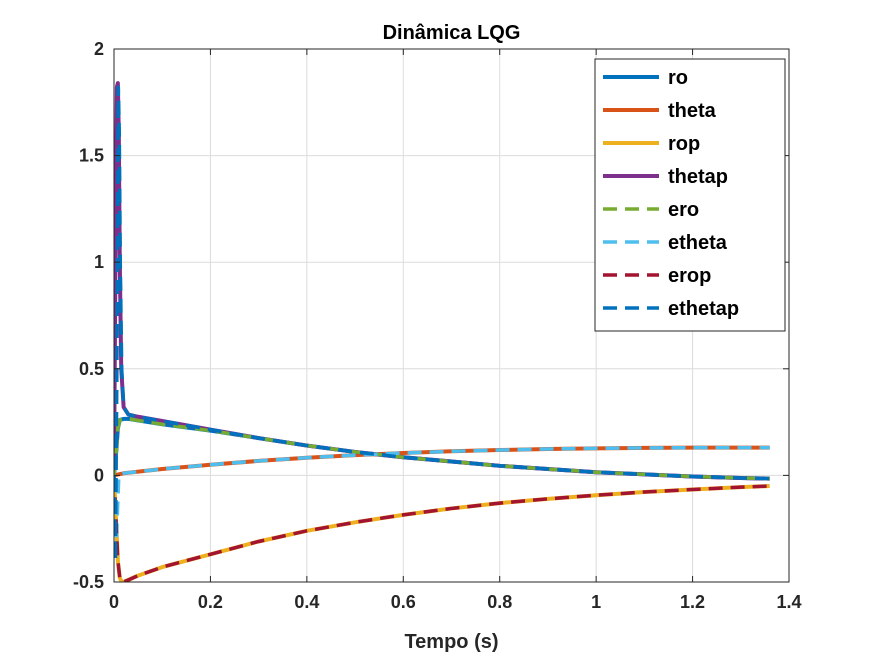  What do you see at coordinates (442, 493) in the screenshot?
I see `series-line-etheta` at bounding box center [442, 493].